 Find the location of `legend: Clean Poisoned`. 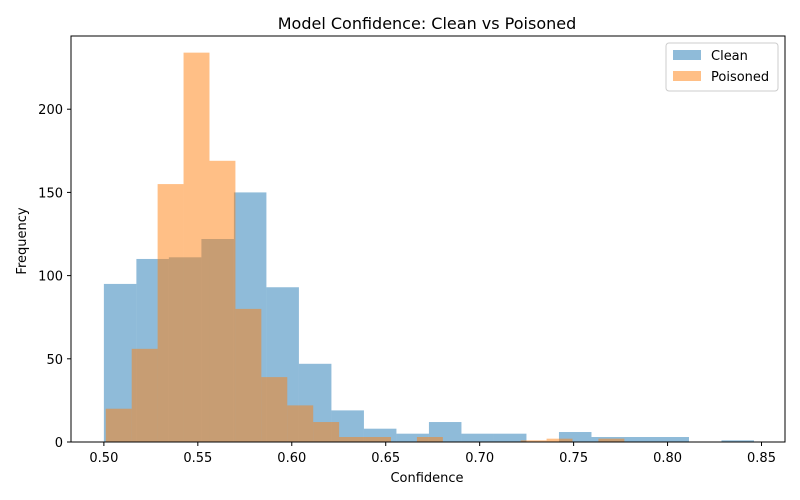

legend: Clean Poisoned is located at coordinates (722, 67).